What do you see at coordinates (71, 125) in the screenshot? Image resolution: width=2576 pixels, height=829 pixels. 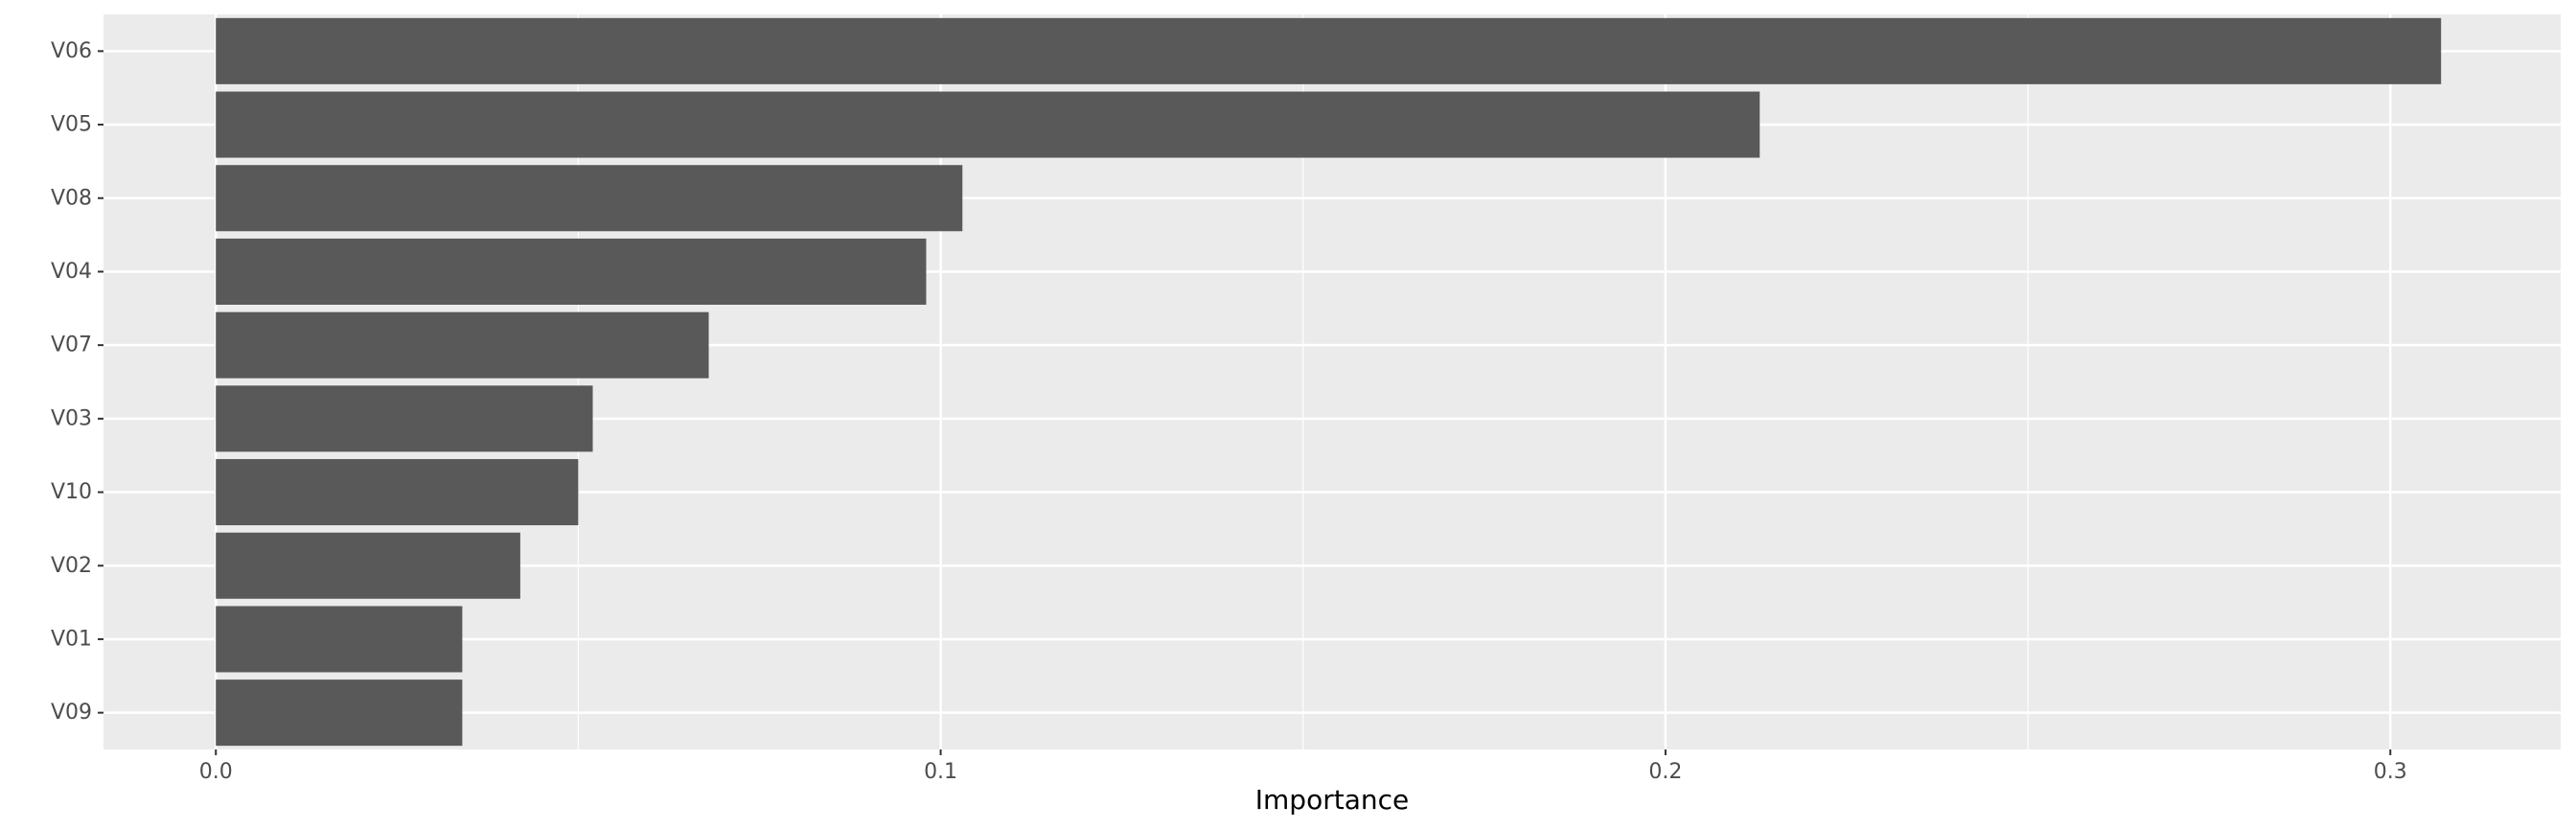 I see `y-tick-label: V05` at bounding box center [71, 125].